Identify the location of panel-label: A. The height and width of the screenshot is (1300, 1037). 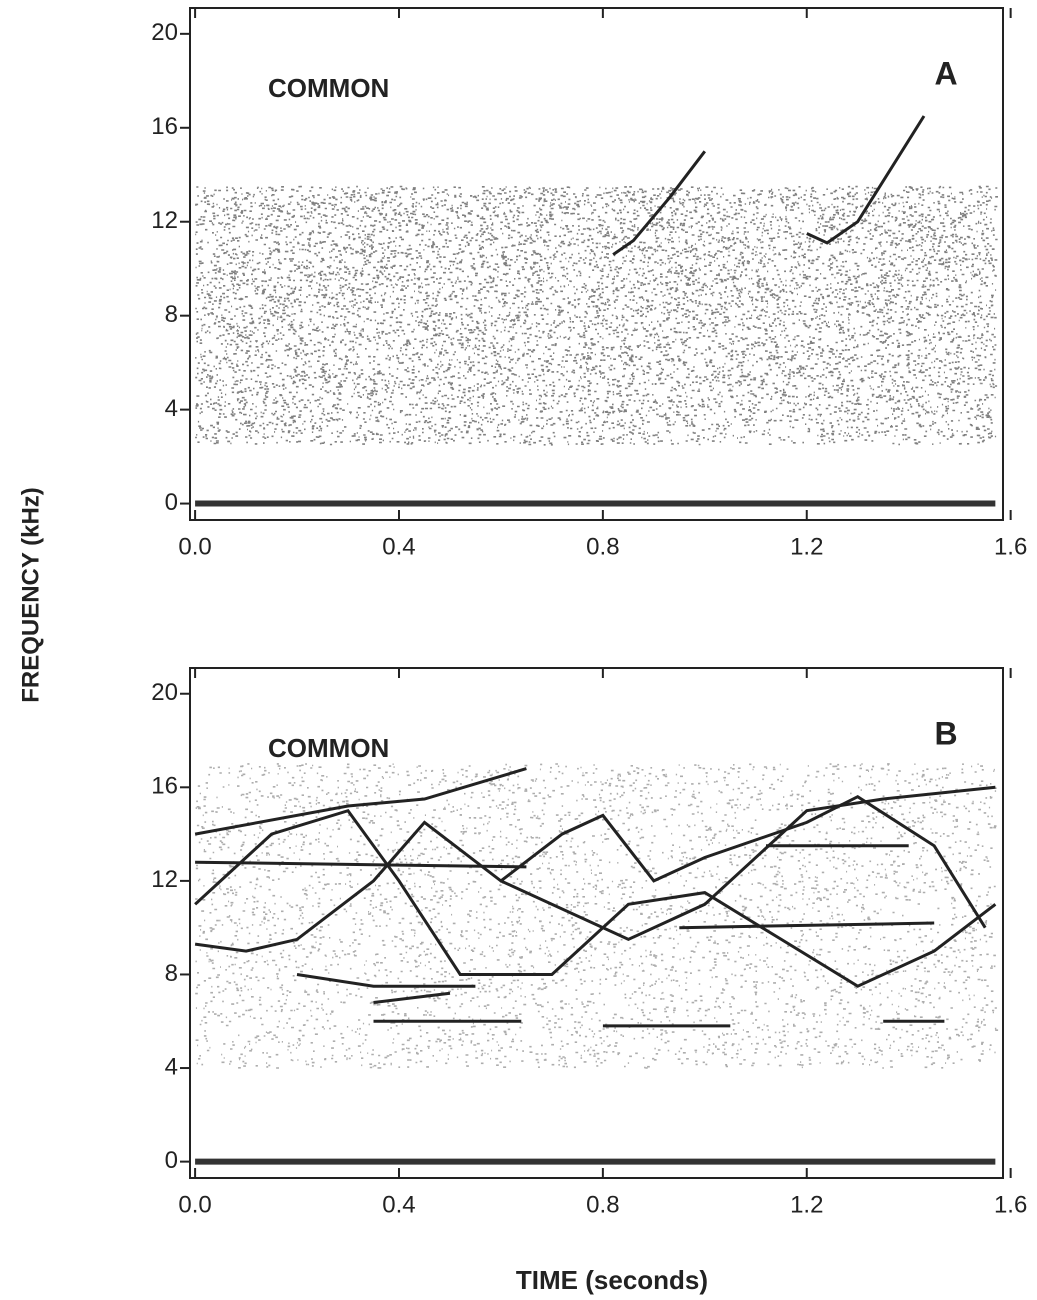
(945, 73).